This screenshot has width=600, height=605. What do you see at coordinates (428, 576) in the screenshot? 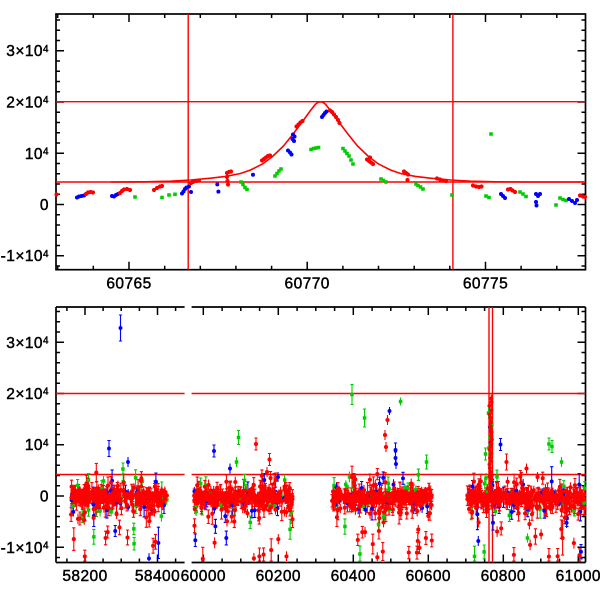
I see `svg-text: 60600` at bounding box center [428, 576].